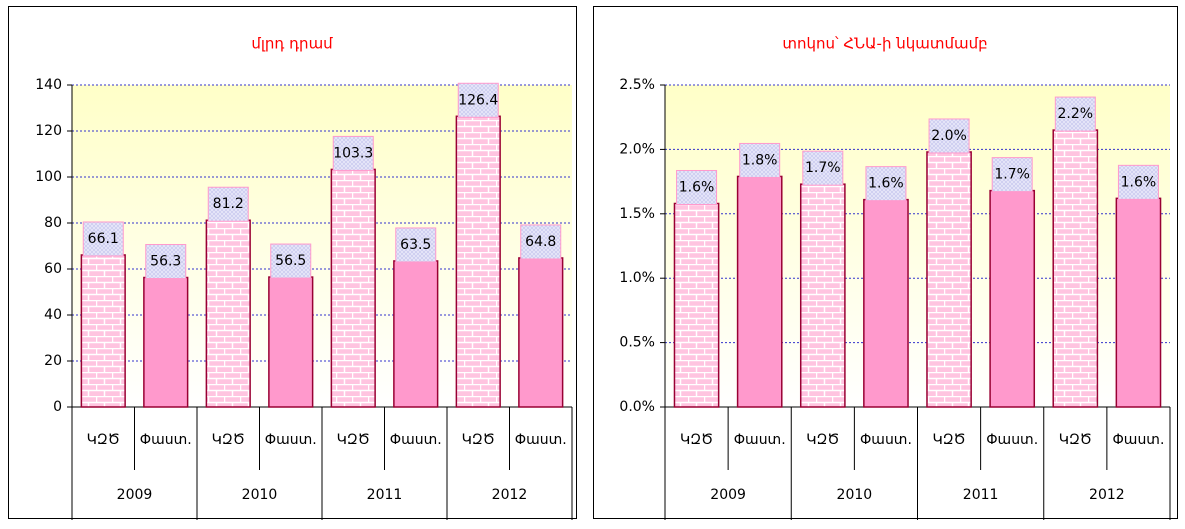 This screenshot has height=529, width=1185. I want to click on value-label: 126.4, so click(478, 100).